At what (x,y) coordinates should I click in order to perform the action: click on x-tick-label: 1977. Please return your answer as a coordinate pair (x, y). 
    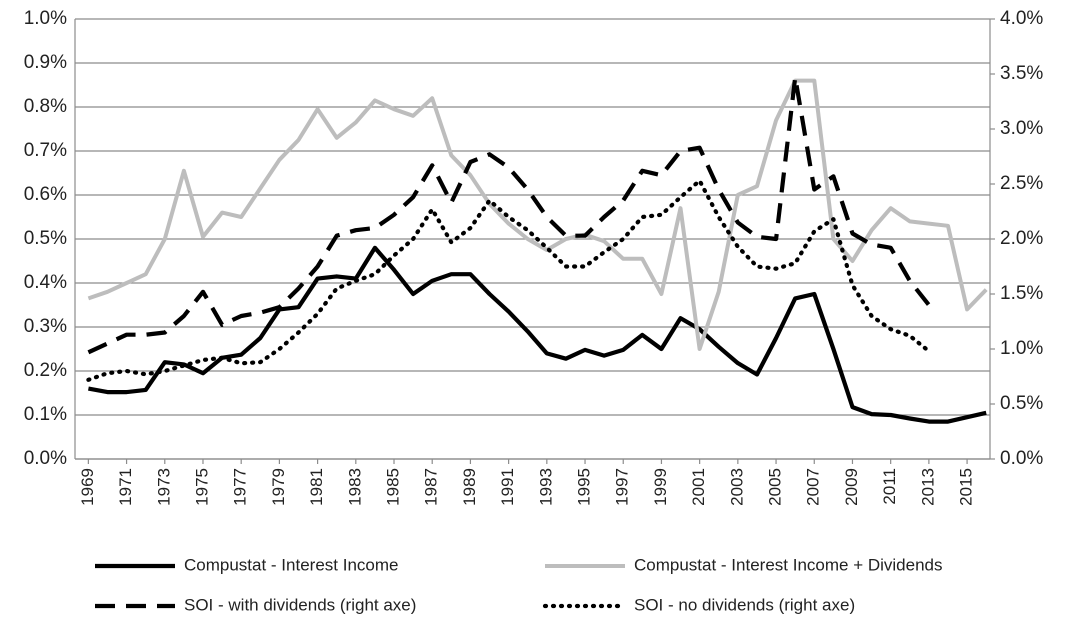
    Looking at the image, I should click on (240, 487).